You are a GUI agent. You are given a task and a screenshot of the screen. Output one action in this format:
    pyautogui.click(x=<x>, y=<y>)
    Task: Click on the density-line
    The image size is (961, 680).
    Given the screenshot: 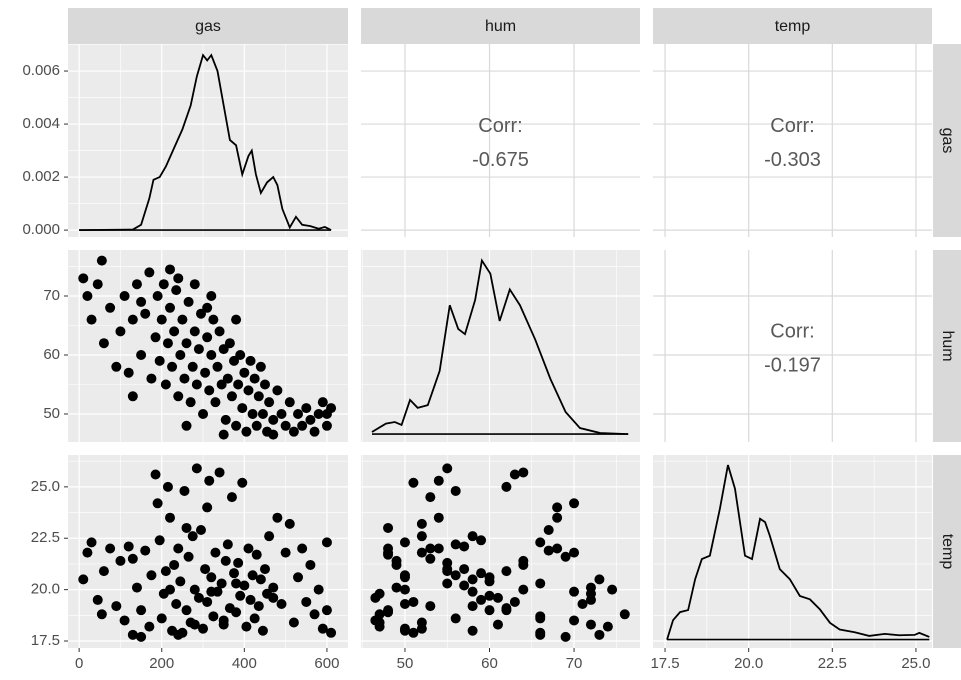 What is the action you would take?
    pyautogui.click(x=205, y=142)
    